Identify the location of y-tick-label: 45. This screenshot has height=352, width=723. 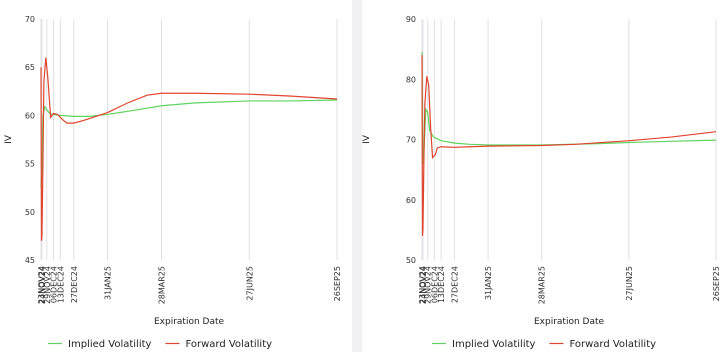
(30, 260).